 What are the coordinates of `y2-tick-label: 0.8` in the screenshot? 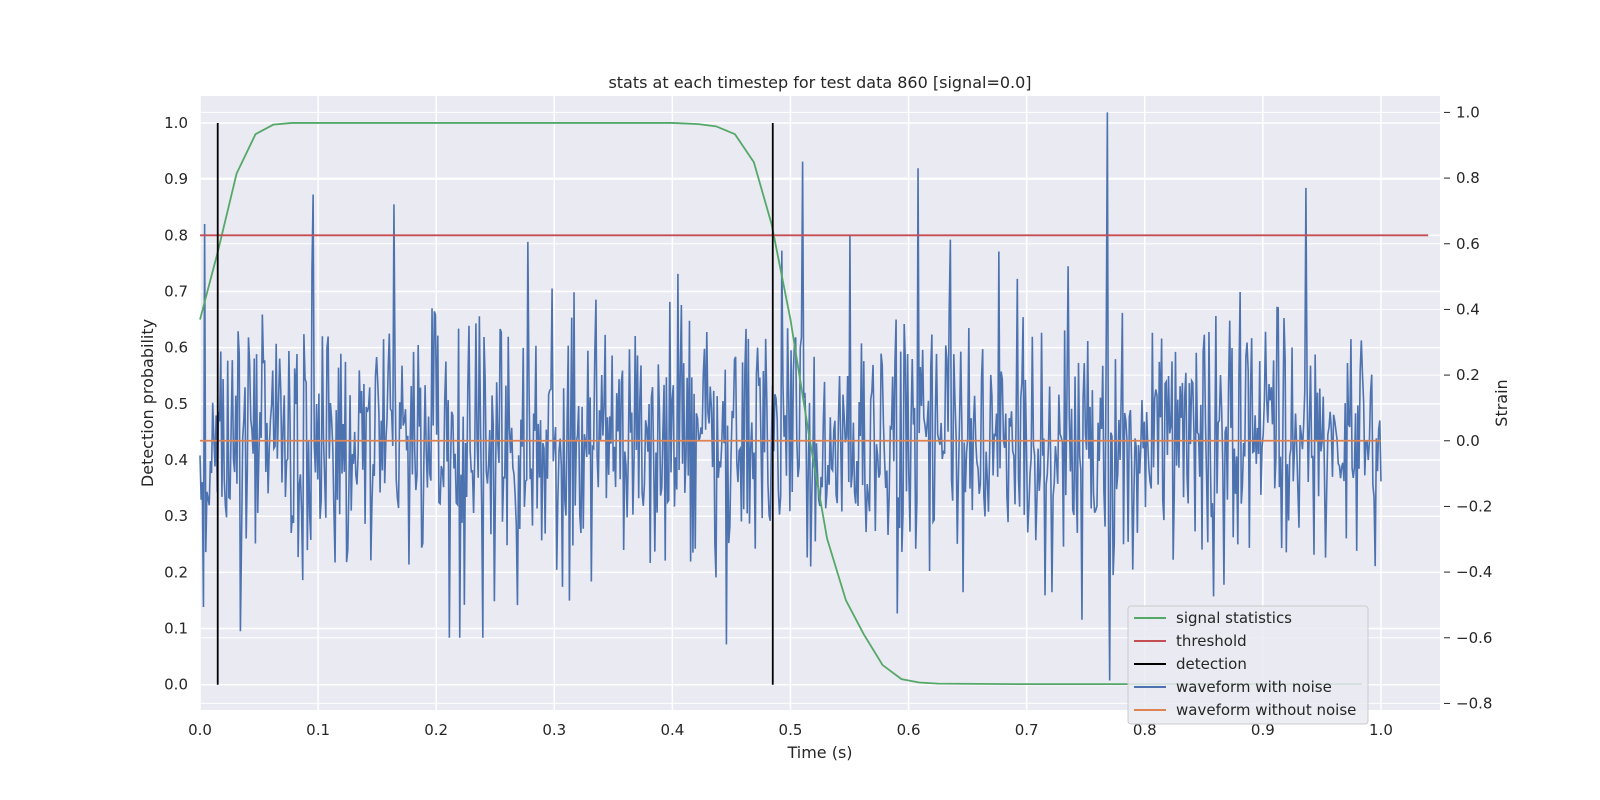 It's located at (1468, 178).